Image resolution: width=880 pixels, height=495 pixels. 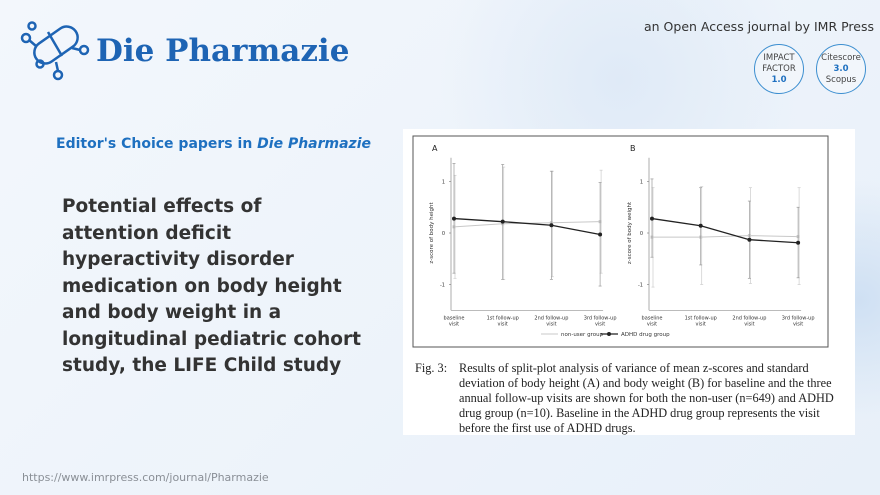 What do you see at coordinates (779, 57) in the screenshot?
I see `badge-label: IMPACT` at bounding box center [779, 57].